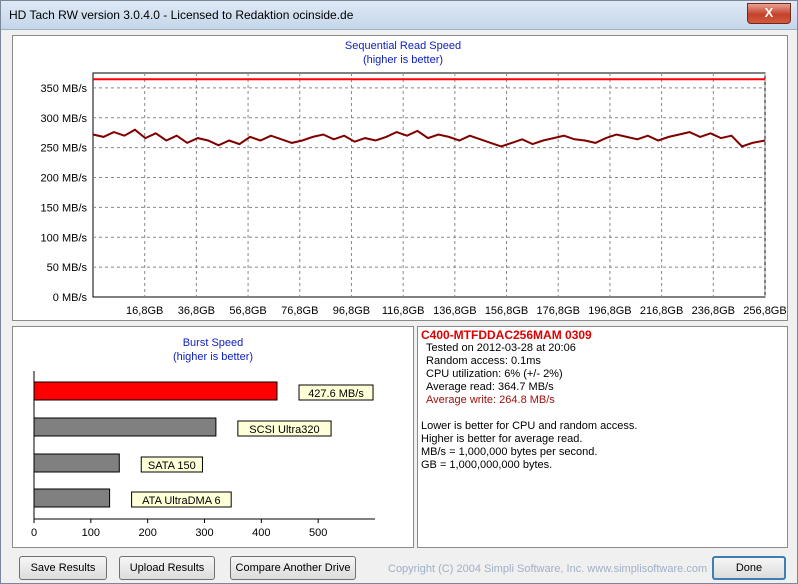 This screenshot has height=584, width=798. I want to click on x-tick-label: 256,8GB, so click(764, 311).